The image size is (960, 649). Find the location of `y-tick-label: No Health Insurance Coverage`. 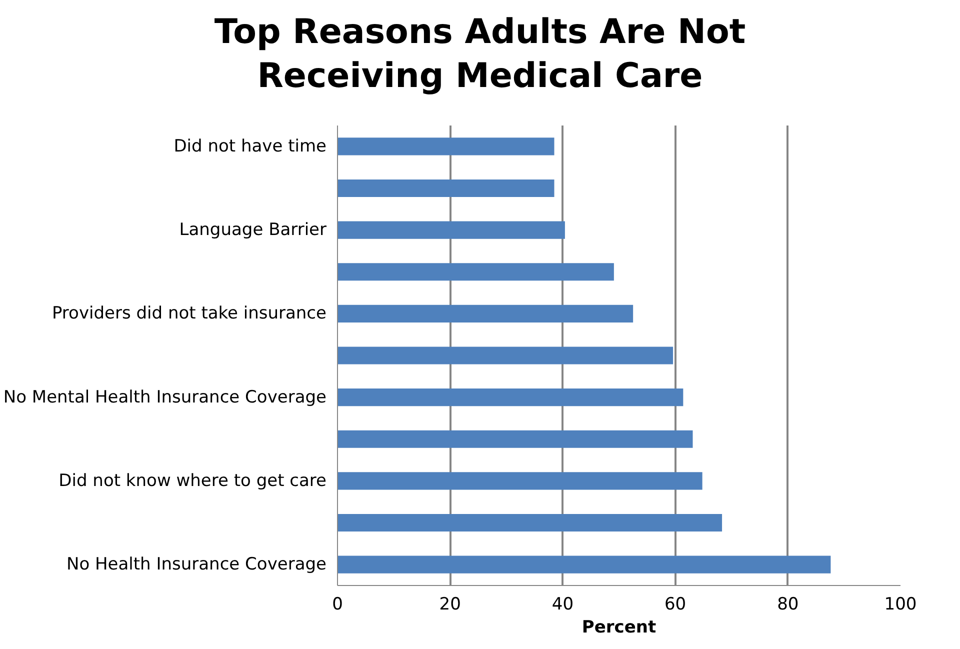

y-tick-label: No Health Insurance Coverage is located at coordinates (196, 564).